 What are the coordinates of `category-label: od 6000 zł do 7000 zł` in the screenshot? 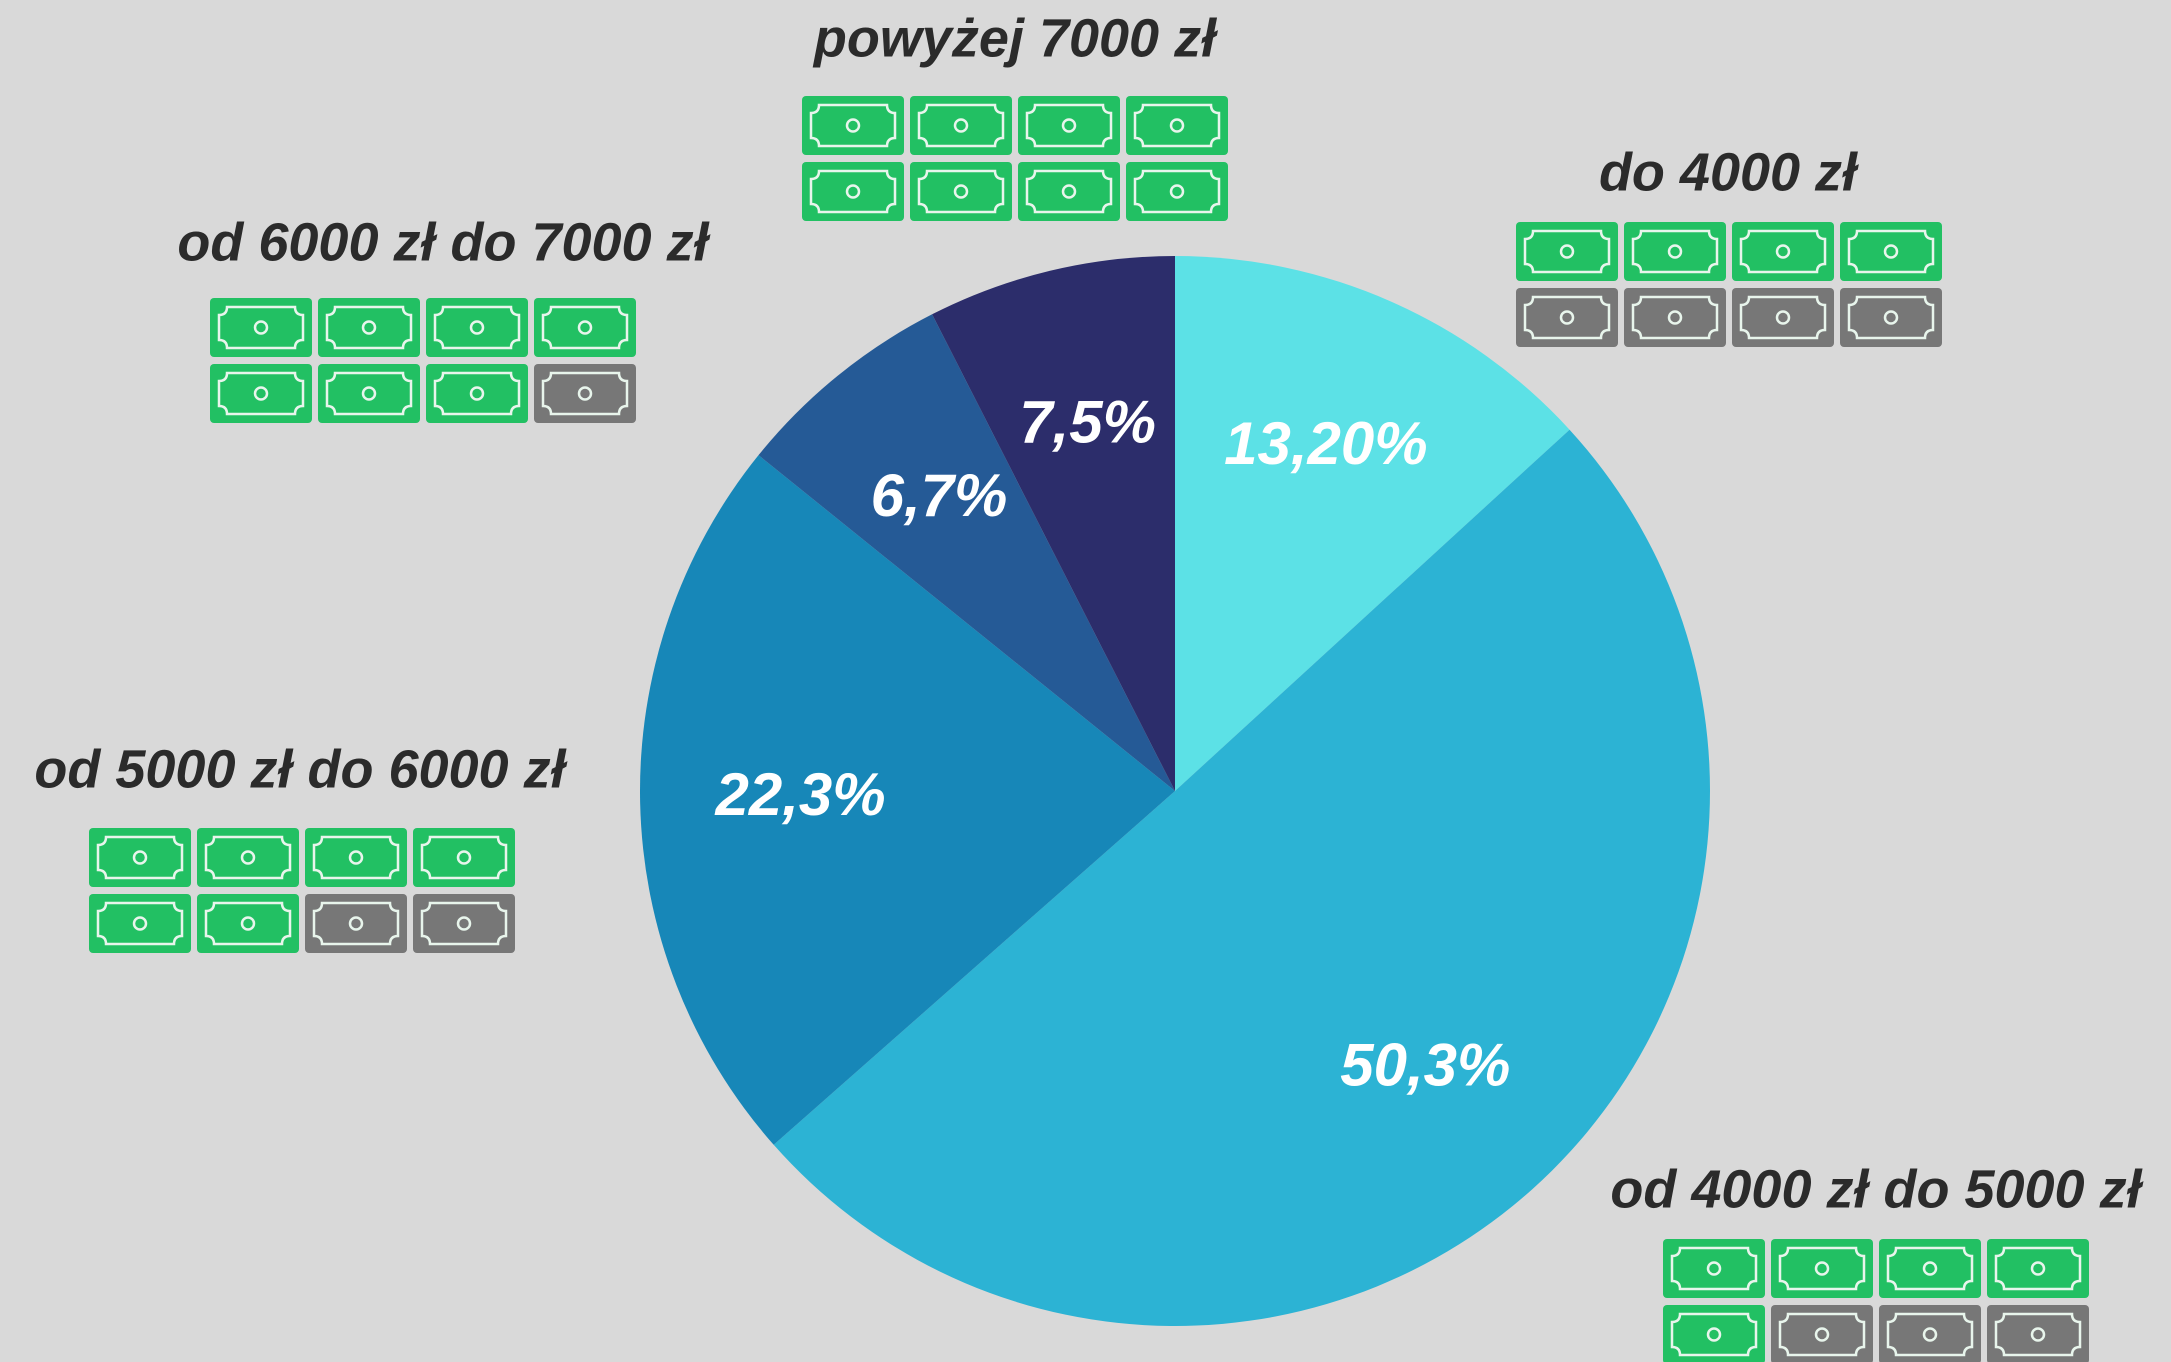 It's located at (443, 242).